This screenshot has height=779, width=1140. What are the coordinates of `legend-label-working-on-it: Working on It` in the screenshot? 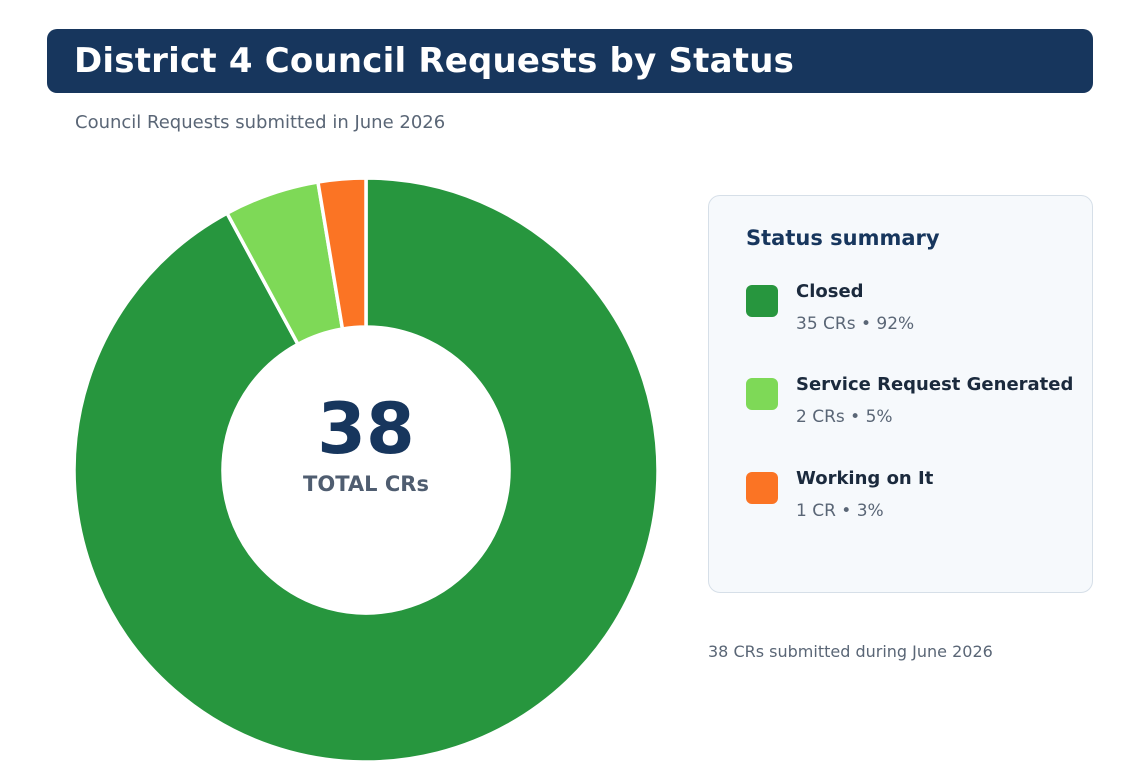 It's located at (865, 478).